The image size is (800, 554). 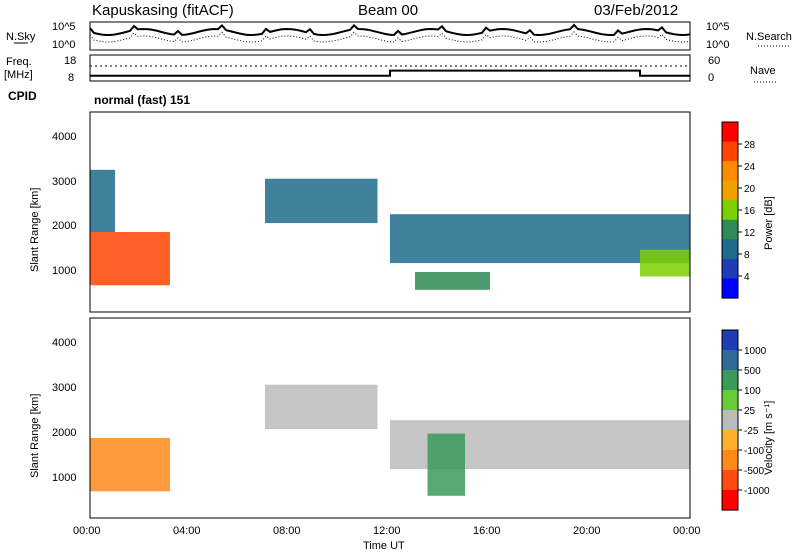 I want to click on velocity-cbar-tick-3: 25, so click(x=750, y=411).